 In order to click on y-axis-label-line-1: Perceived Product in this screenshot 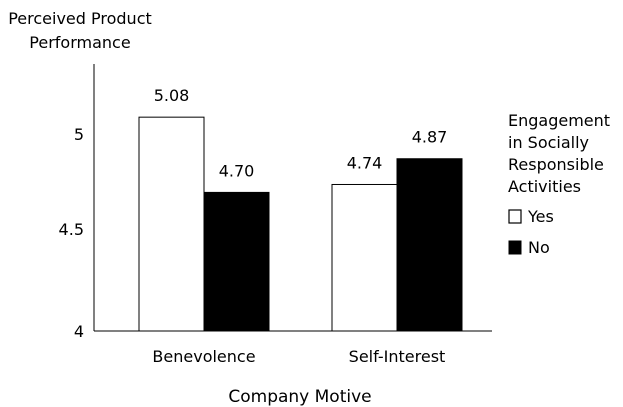, I will do `click(80, 18)`.